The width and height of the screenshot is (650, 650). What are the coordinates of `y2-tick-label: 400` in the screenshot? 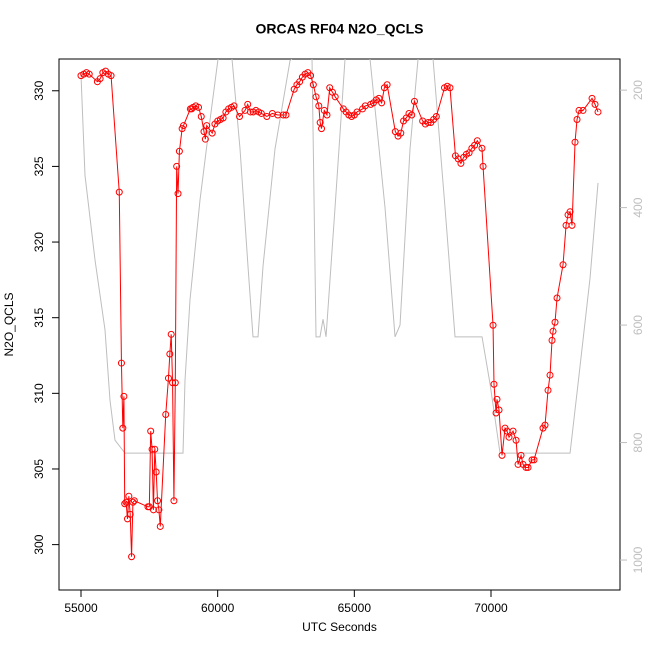 It's located at (638, 207).